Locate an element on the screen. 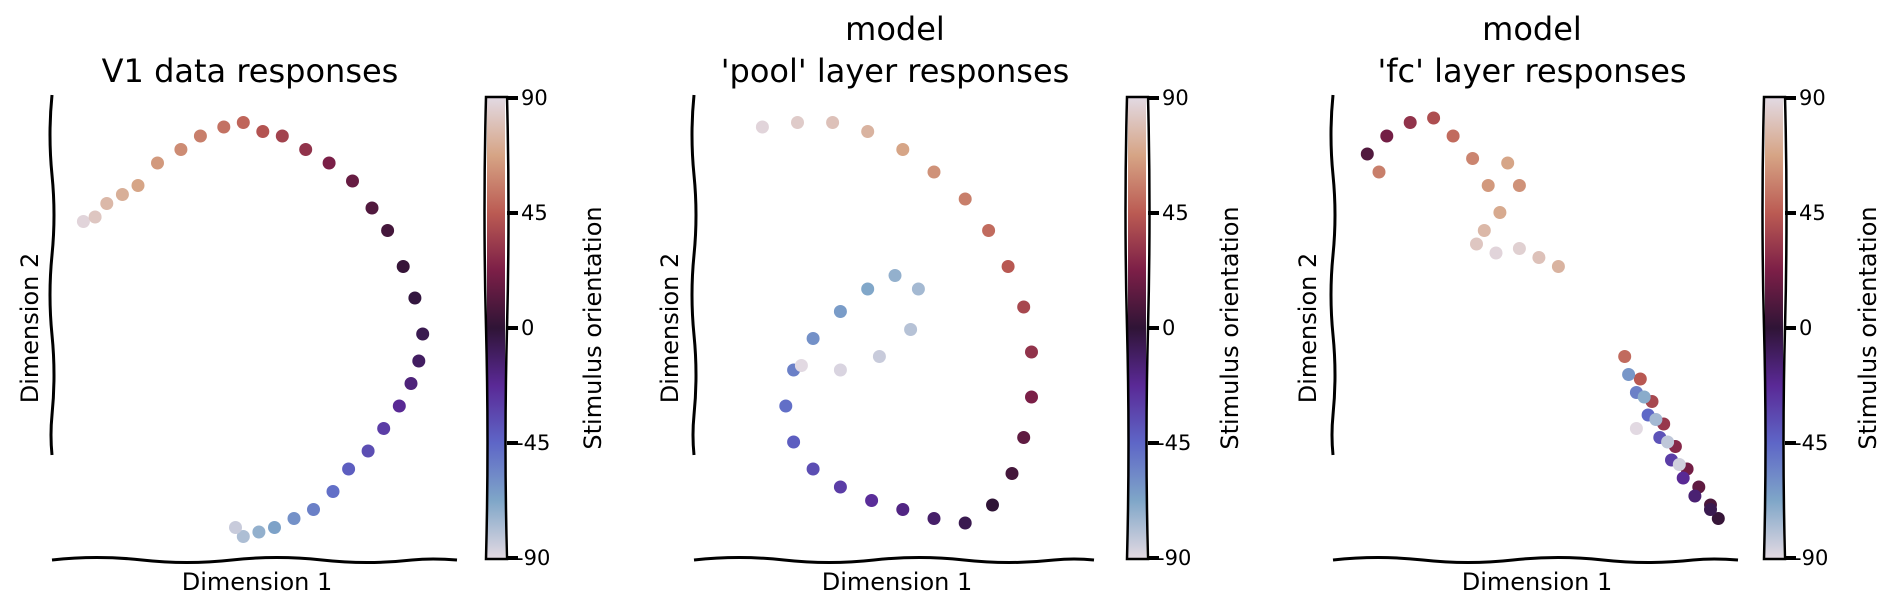 This screenshot has width=1897, height=611. title-line: 'fc' layer responses is located at coordinates (1531, 71).